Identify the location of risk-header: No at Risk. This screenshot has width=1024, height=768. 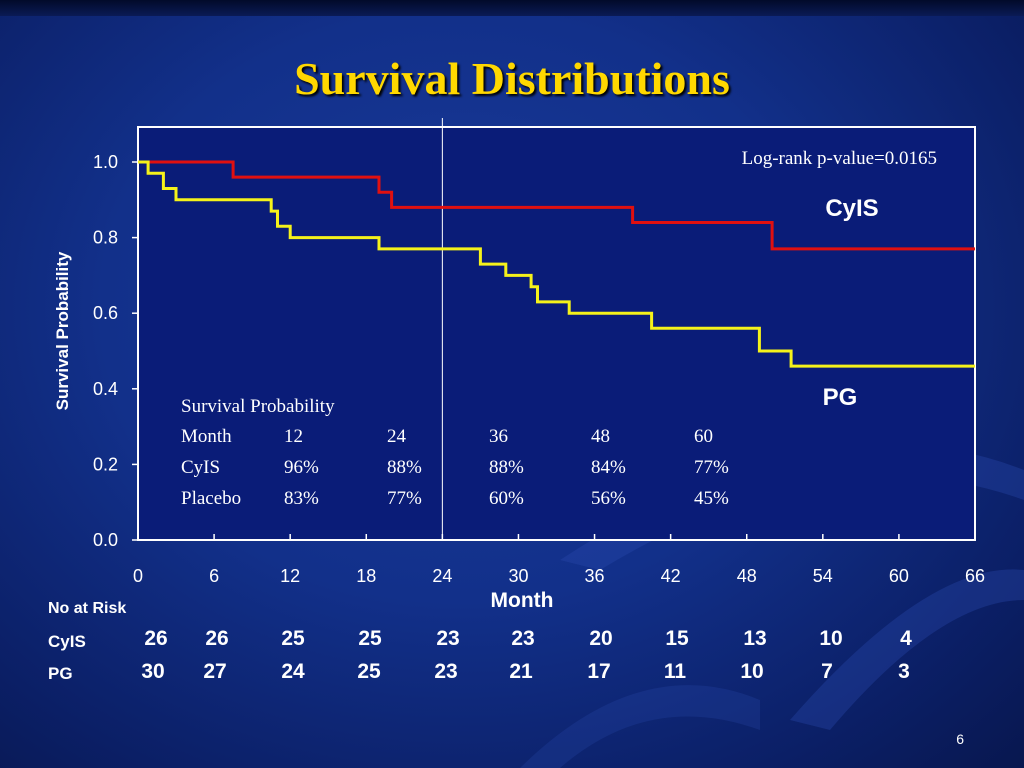
(87, 608).